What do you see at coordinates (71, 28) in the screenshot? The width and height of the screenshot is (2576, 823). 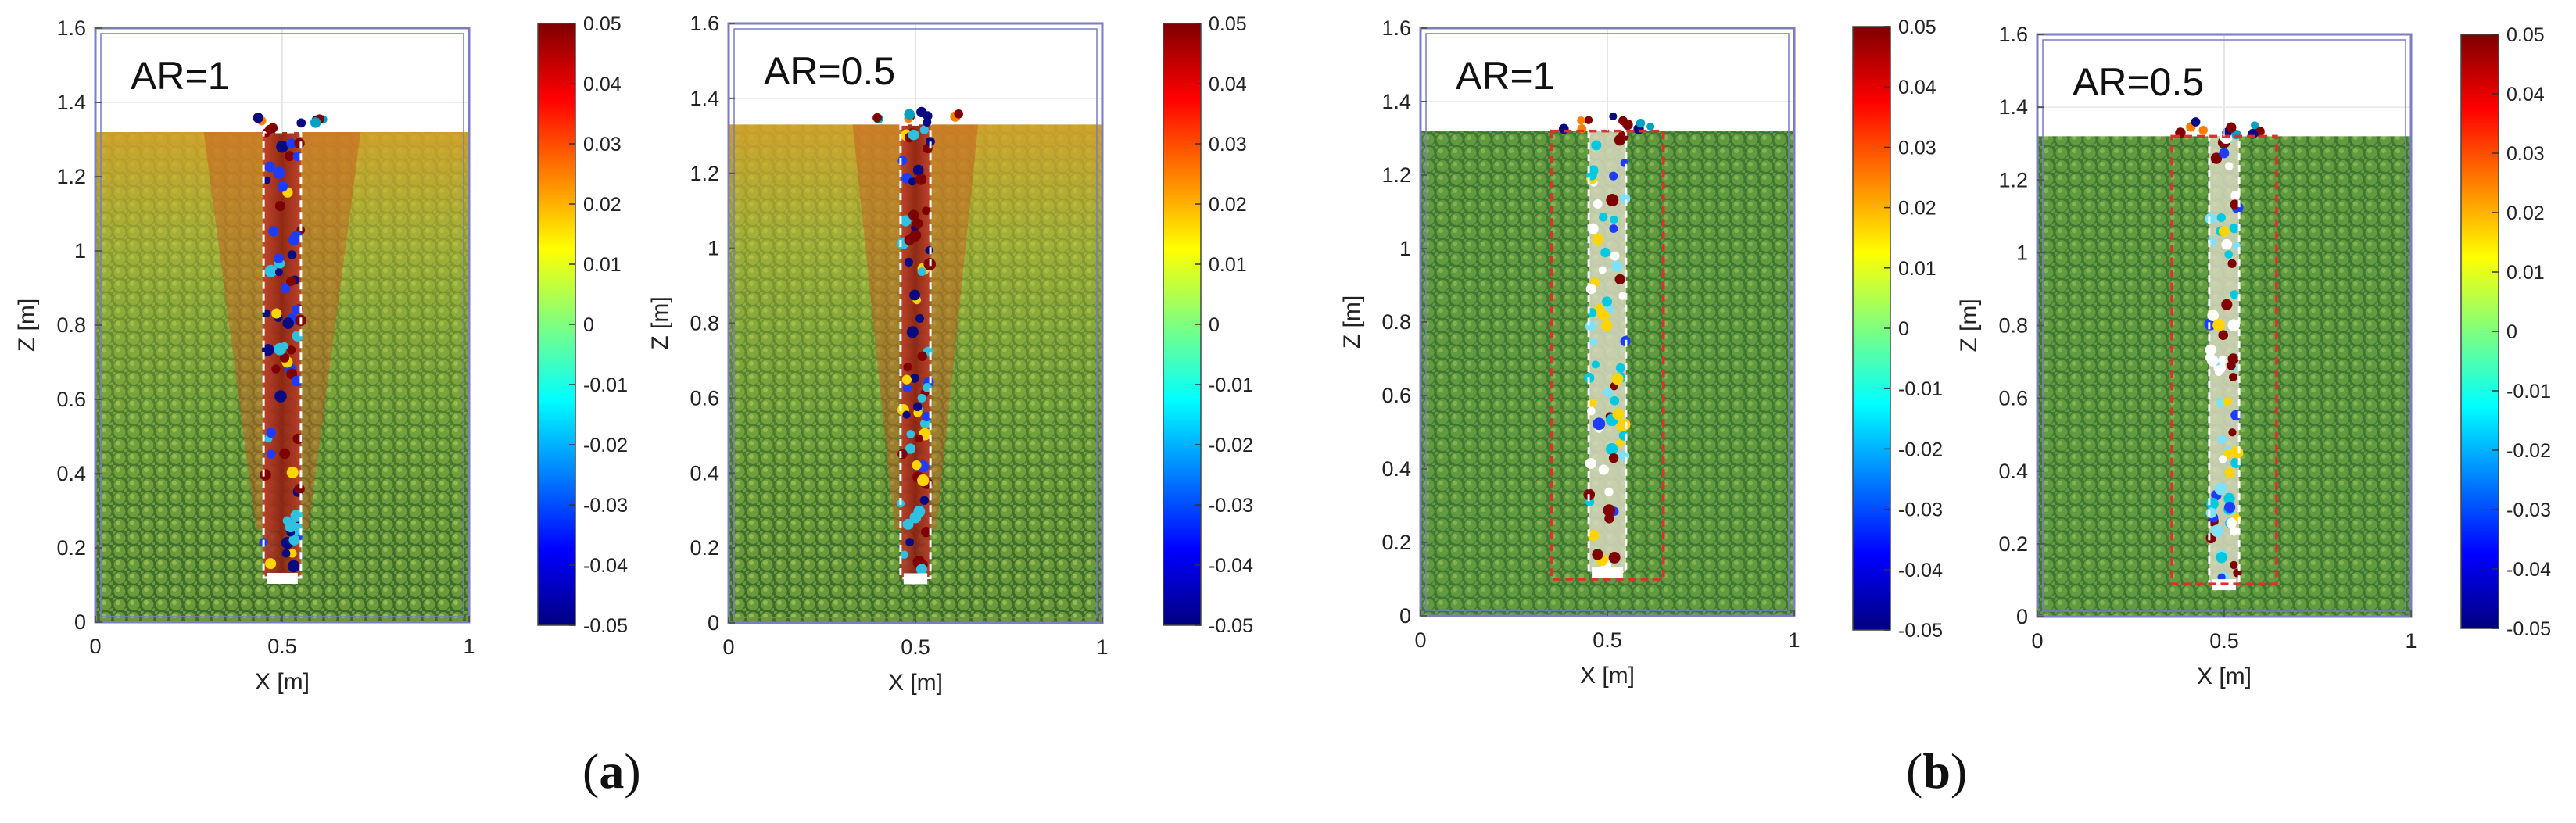 I see `y-tick-label: 1.6` at bounding box center [71, 28].